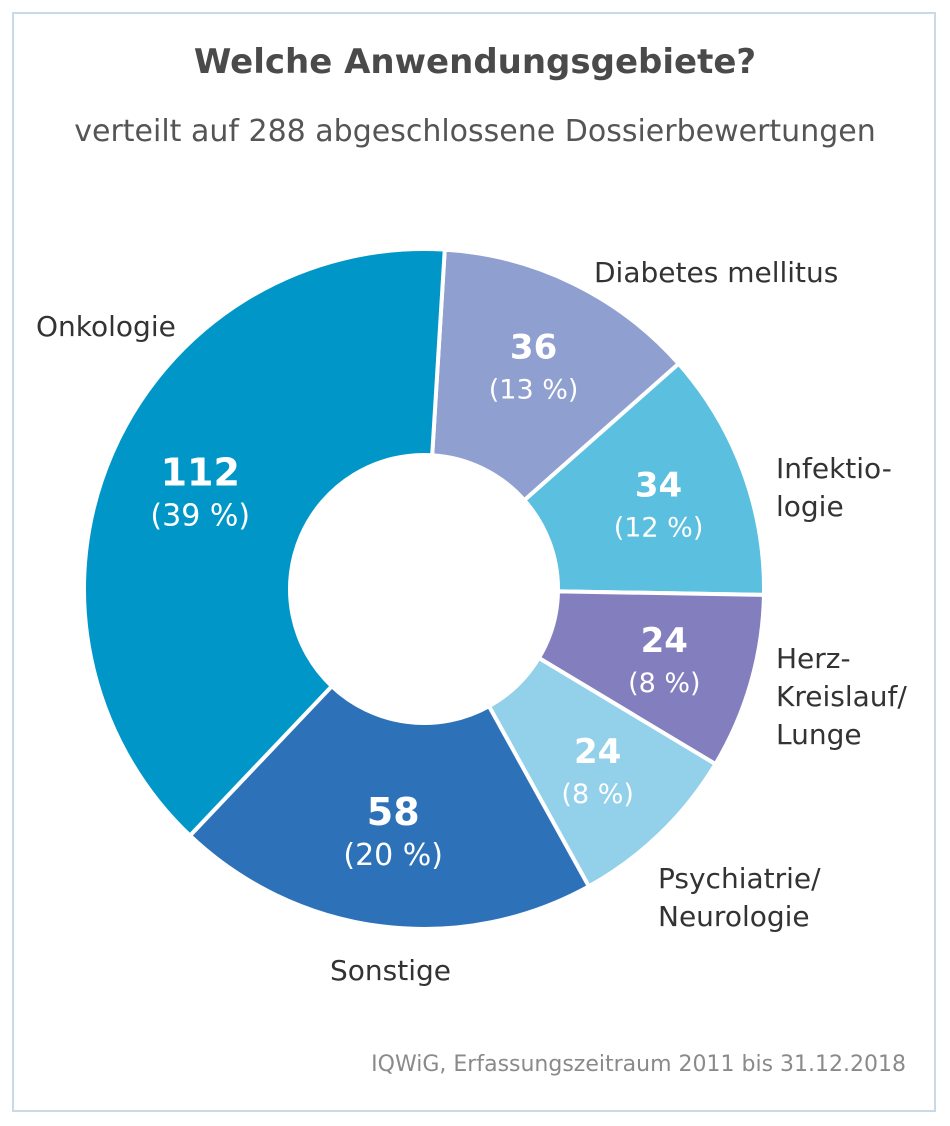 The image size is (950, 1126). I want to click on slice-value-label: 58, so click(393, 812).